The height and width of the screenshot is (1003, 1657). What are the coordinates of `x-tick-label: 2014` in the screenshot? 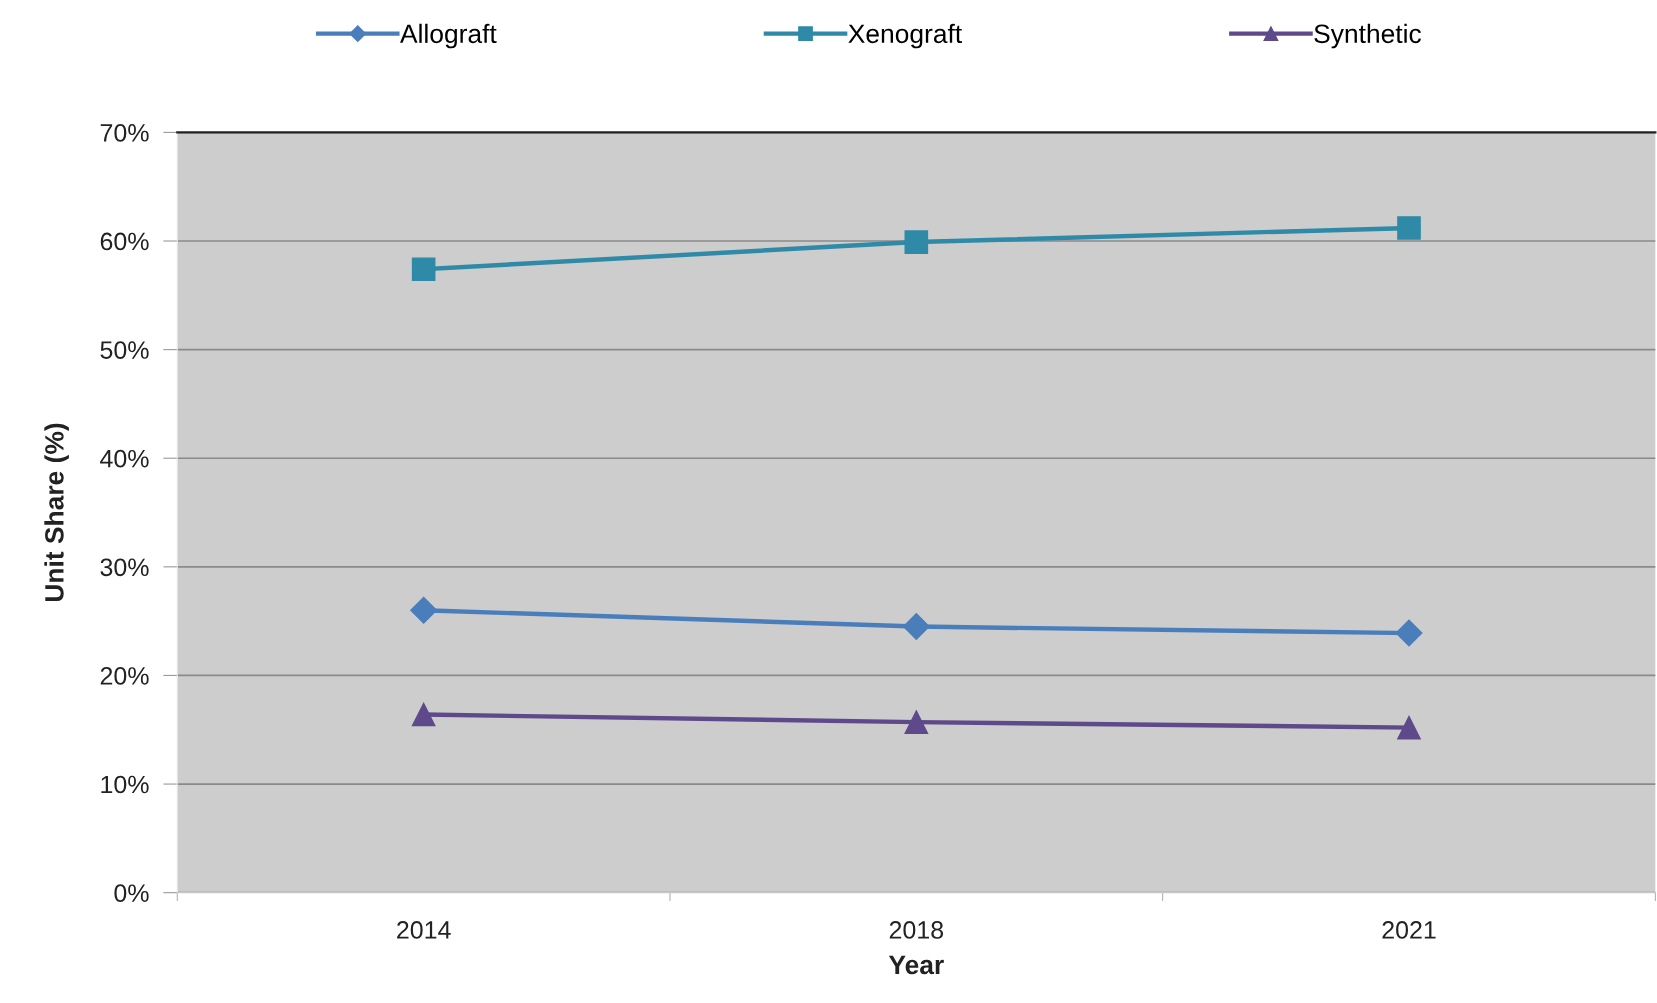 It's located at (424, 930).